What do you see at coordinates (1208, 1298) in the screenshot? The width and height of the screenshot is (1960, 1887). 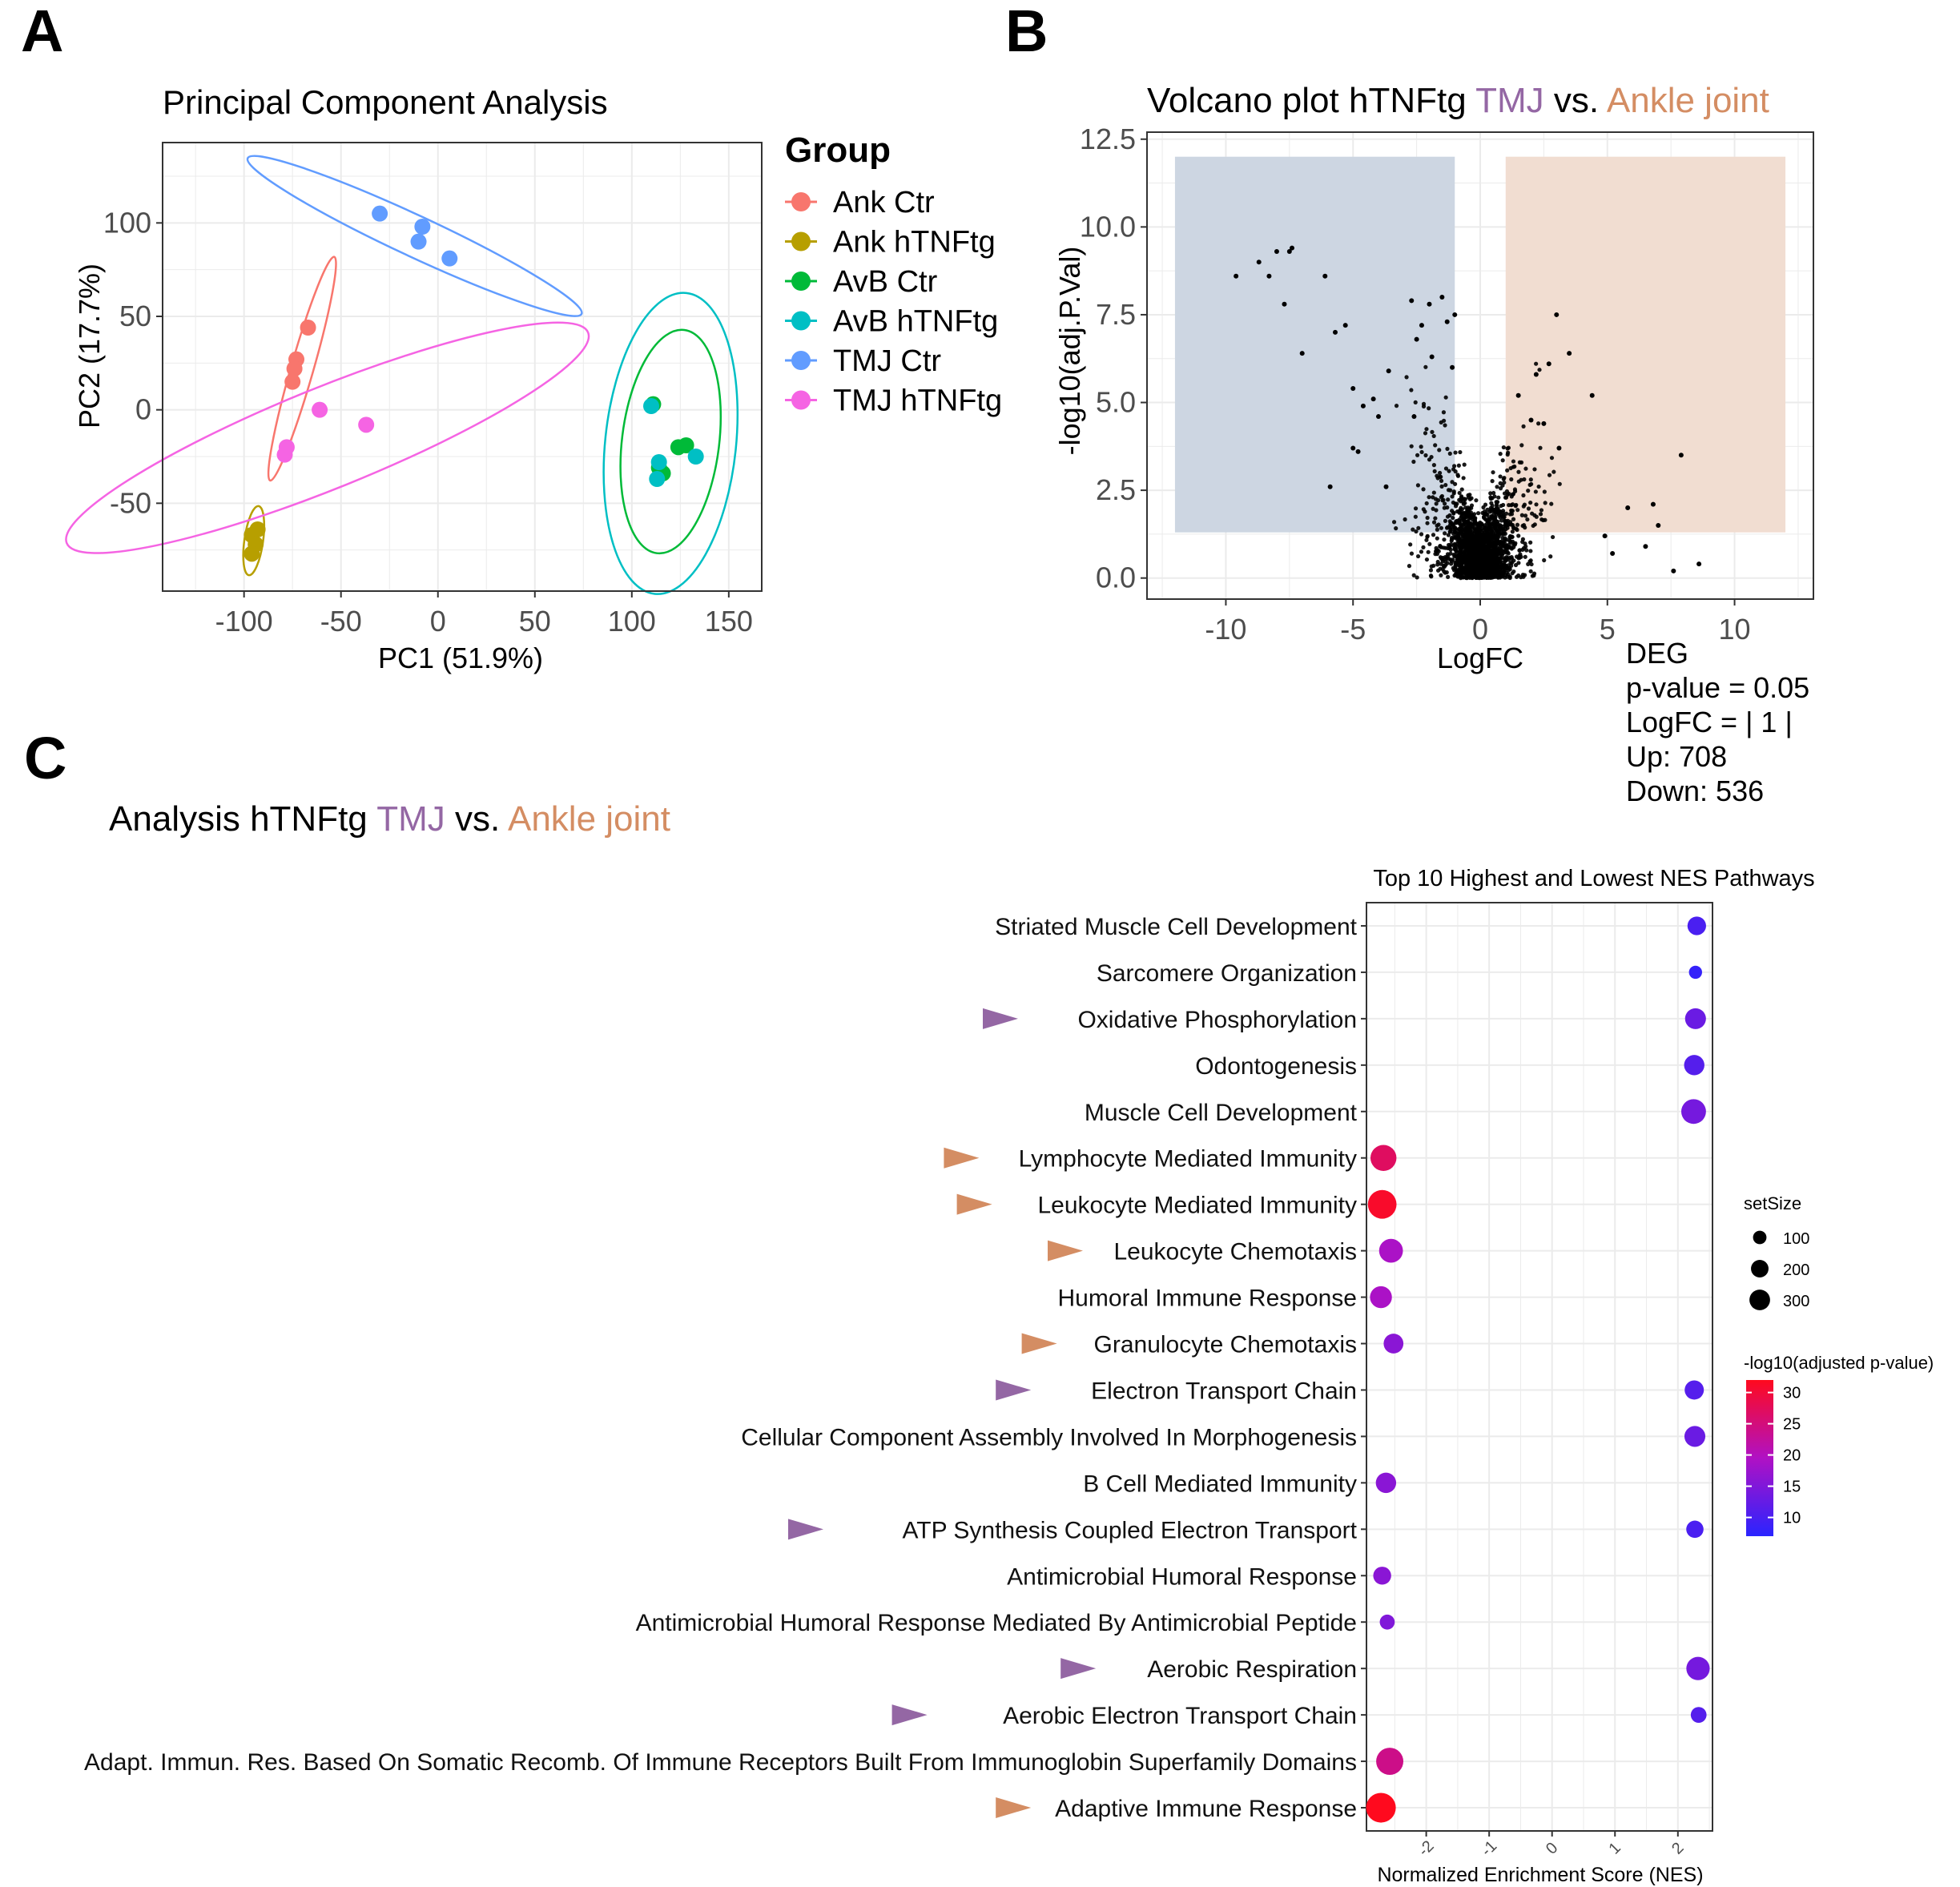 I see `gsea-pathway-label: Humoral Immune Response` at bounding box center [1208, 1298].